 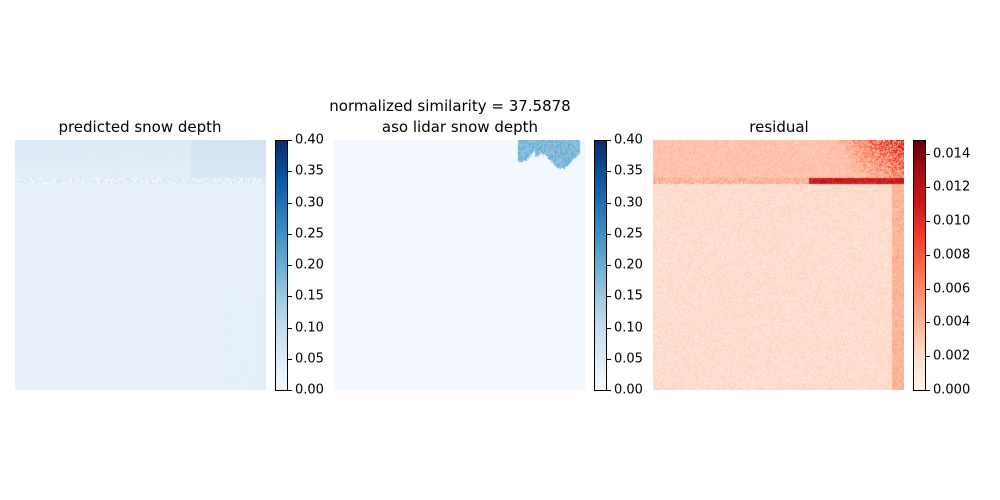 What do you see at coordinates (952, 221) in the screenshot?
I see `colorbar-tick-label: 0.010` at bounding box center [952, 221].